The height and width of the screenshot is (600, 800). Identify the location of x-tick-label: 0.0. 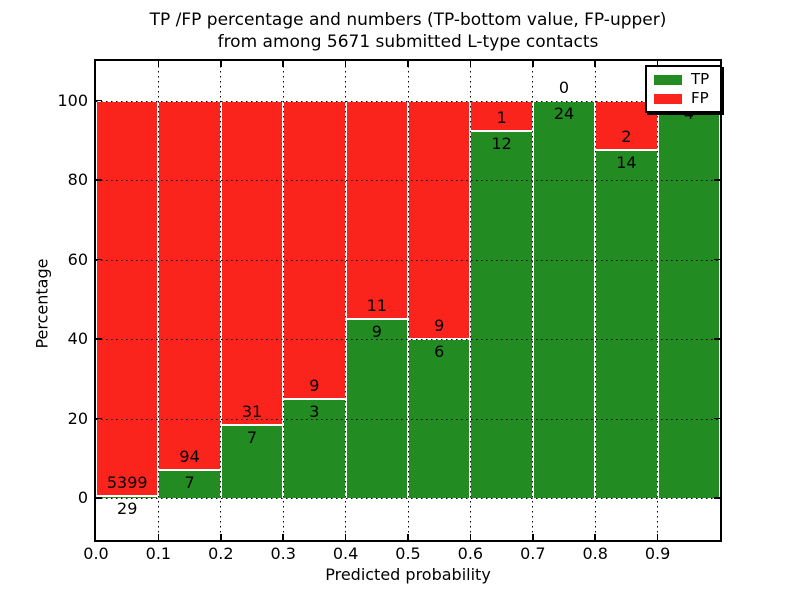
(96, 553).